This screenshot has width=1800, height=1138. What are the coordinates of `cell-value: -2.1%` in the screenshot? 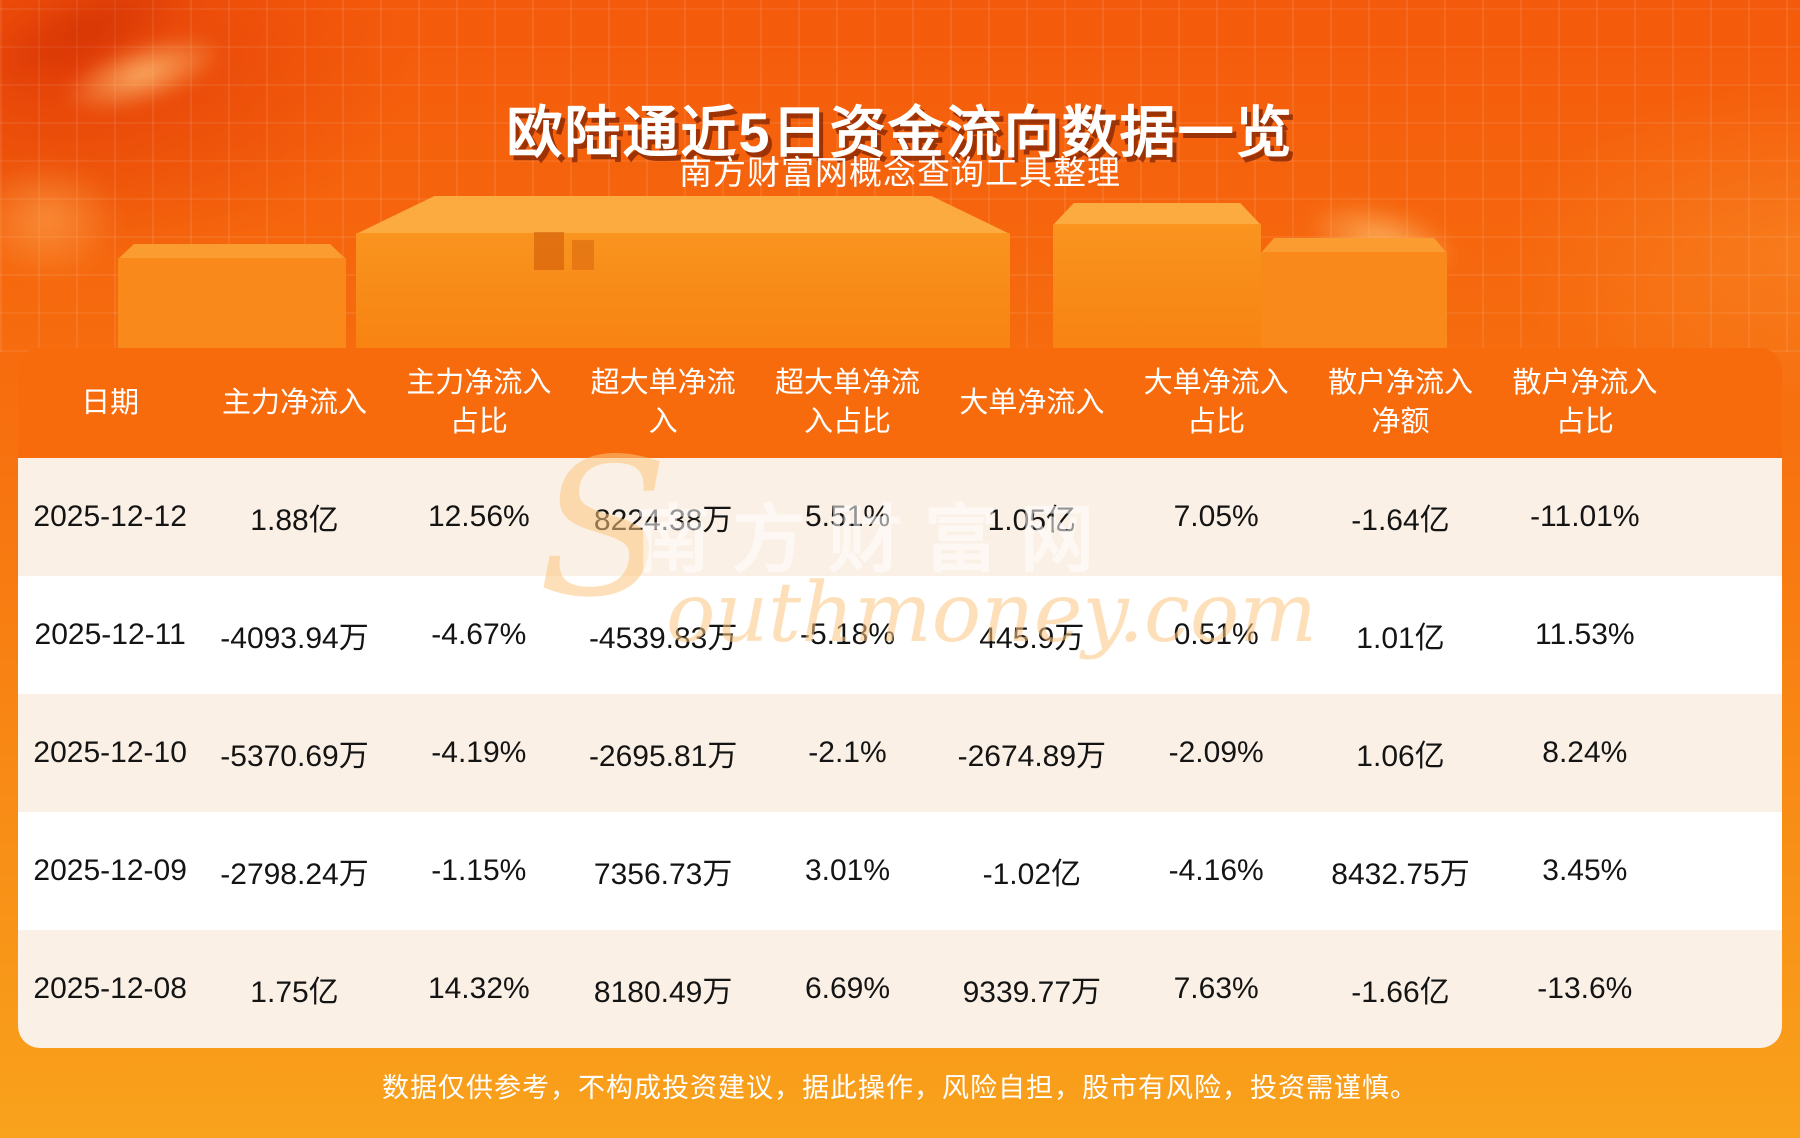 It's located at (847, 752).